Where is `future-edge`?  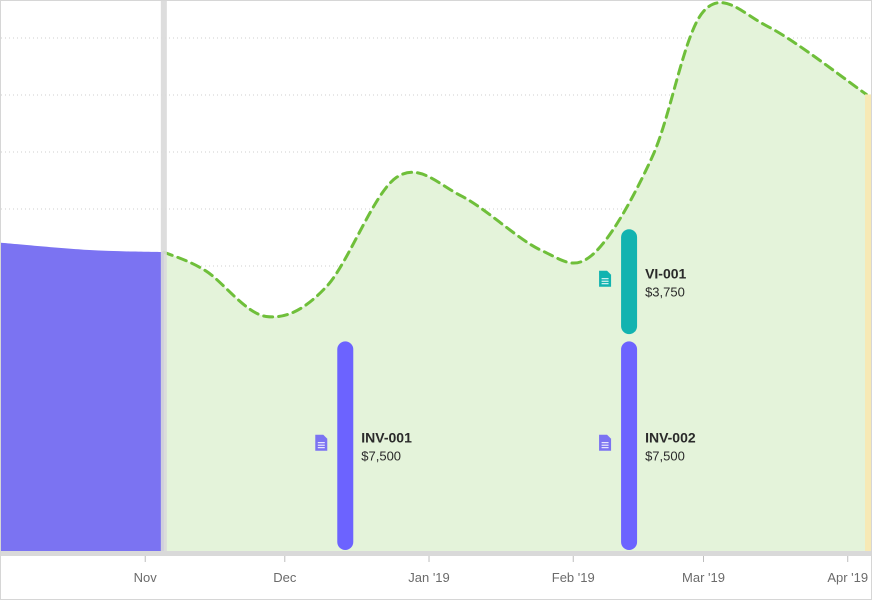 future-edge is located at coordinates (868, 322).